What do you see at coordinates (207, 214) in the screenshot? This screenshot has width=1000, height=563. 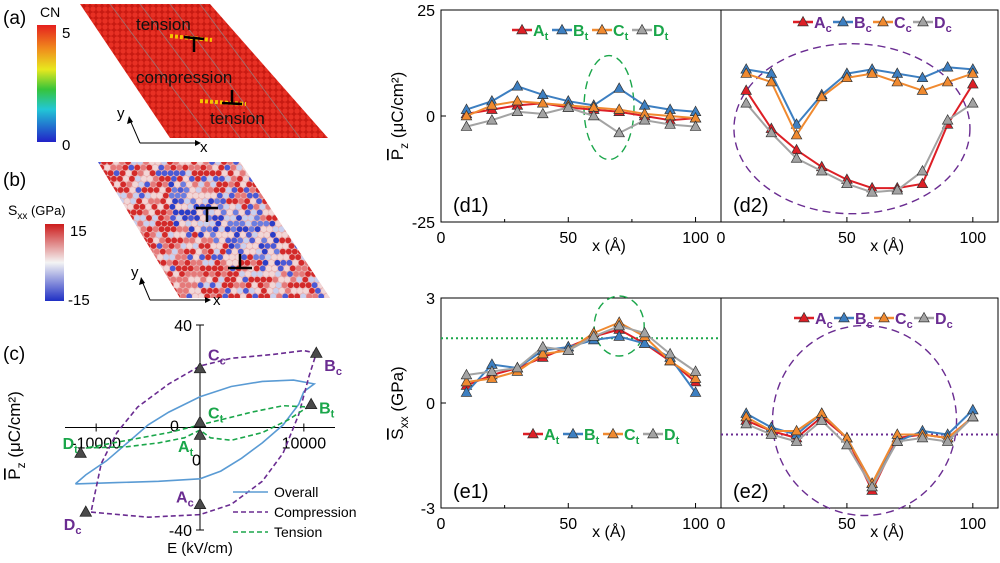 I see `stress-dislocation-top` at bounding box center [207, 214].